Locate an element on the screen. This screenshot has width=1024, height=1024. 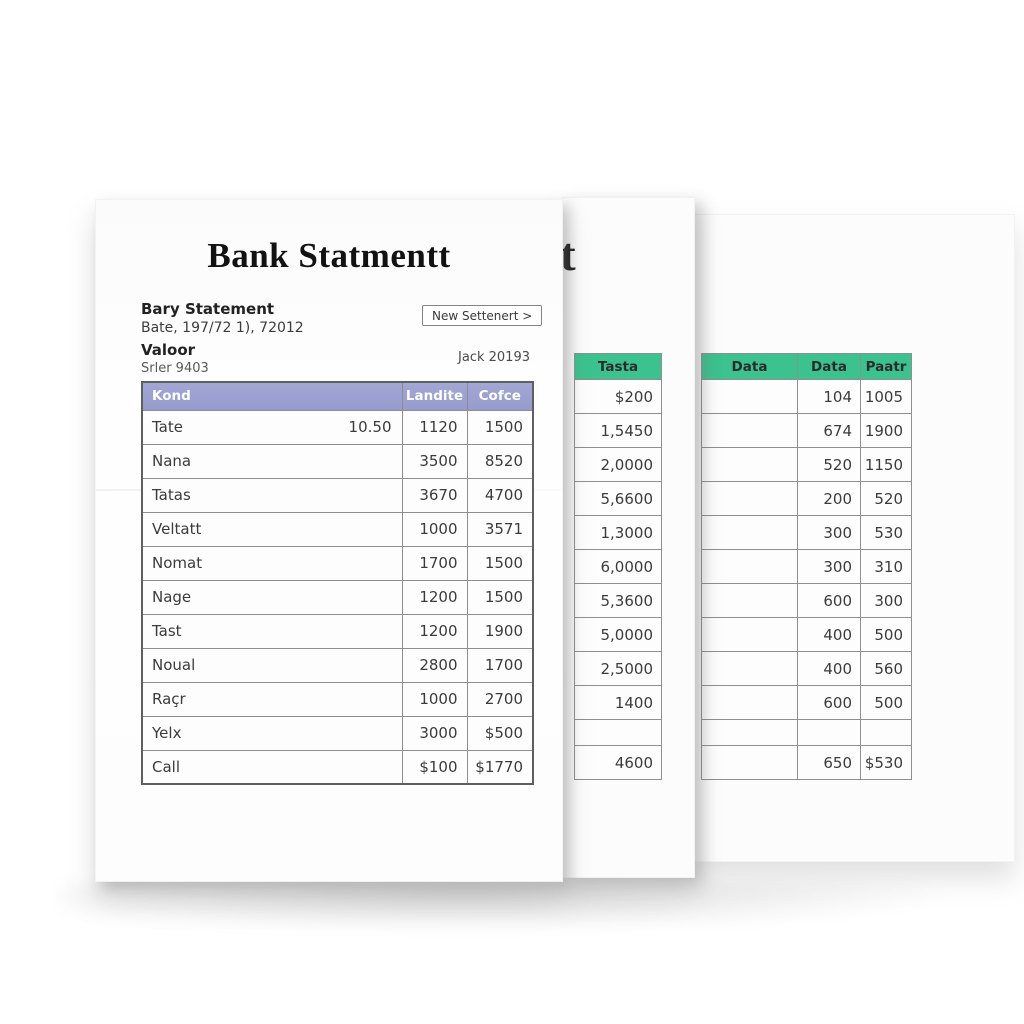
row-name: Raçr is located at coordinates (272, 699).